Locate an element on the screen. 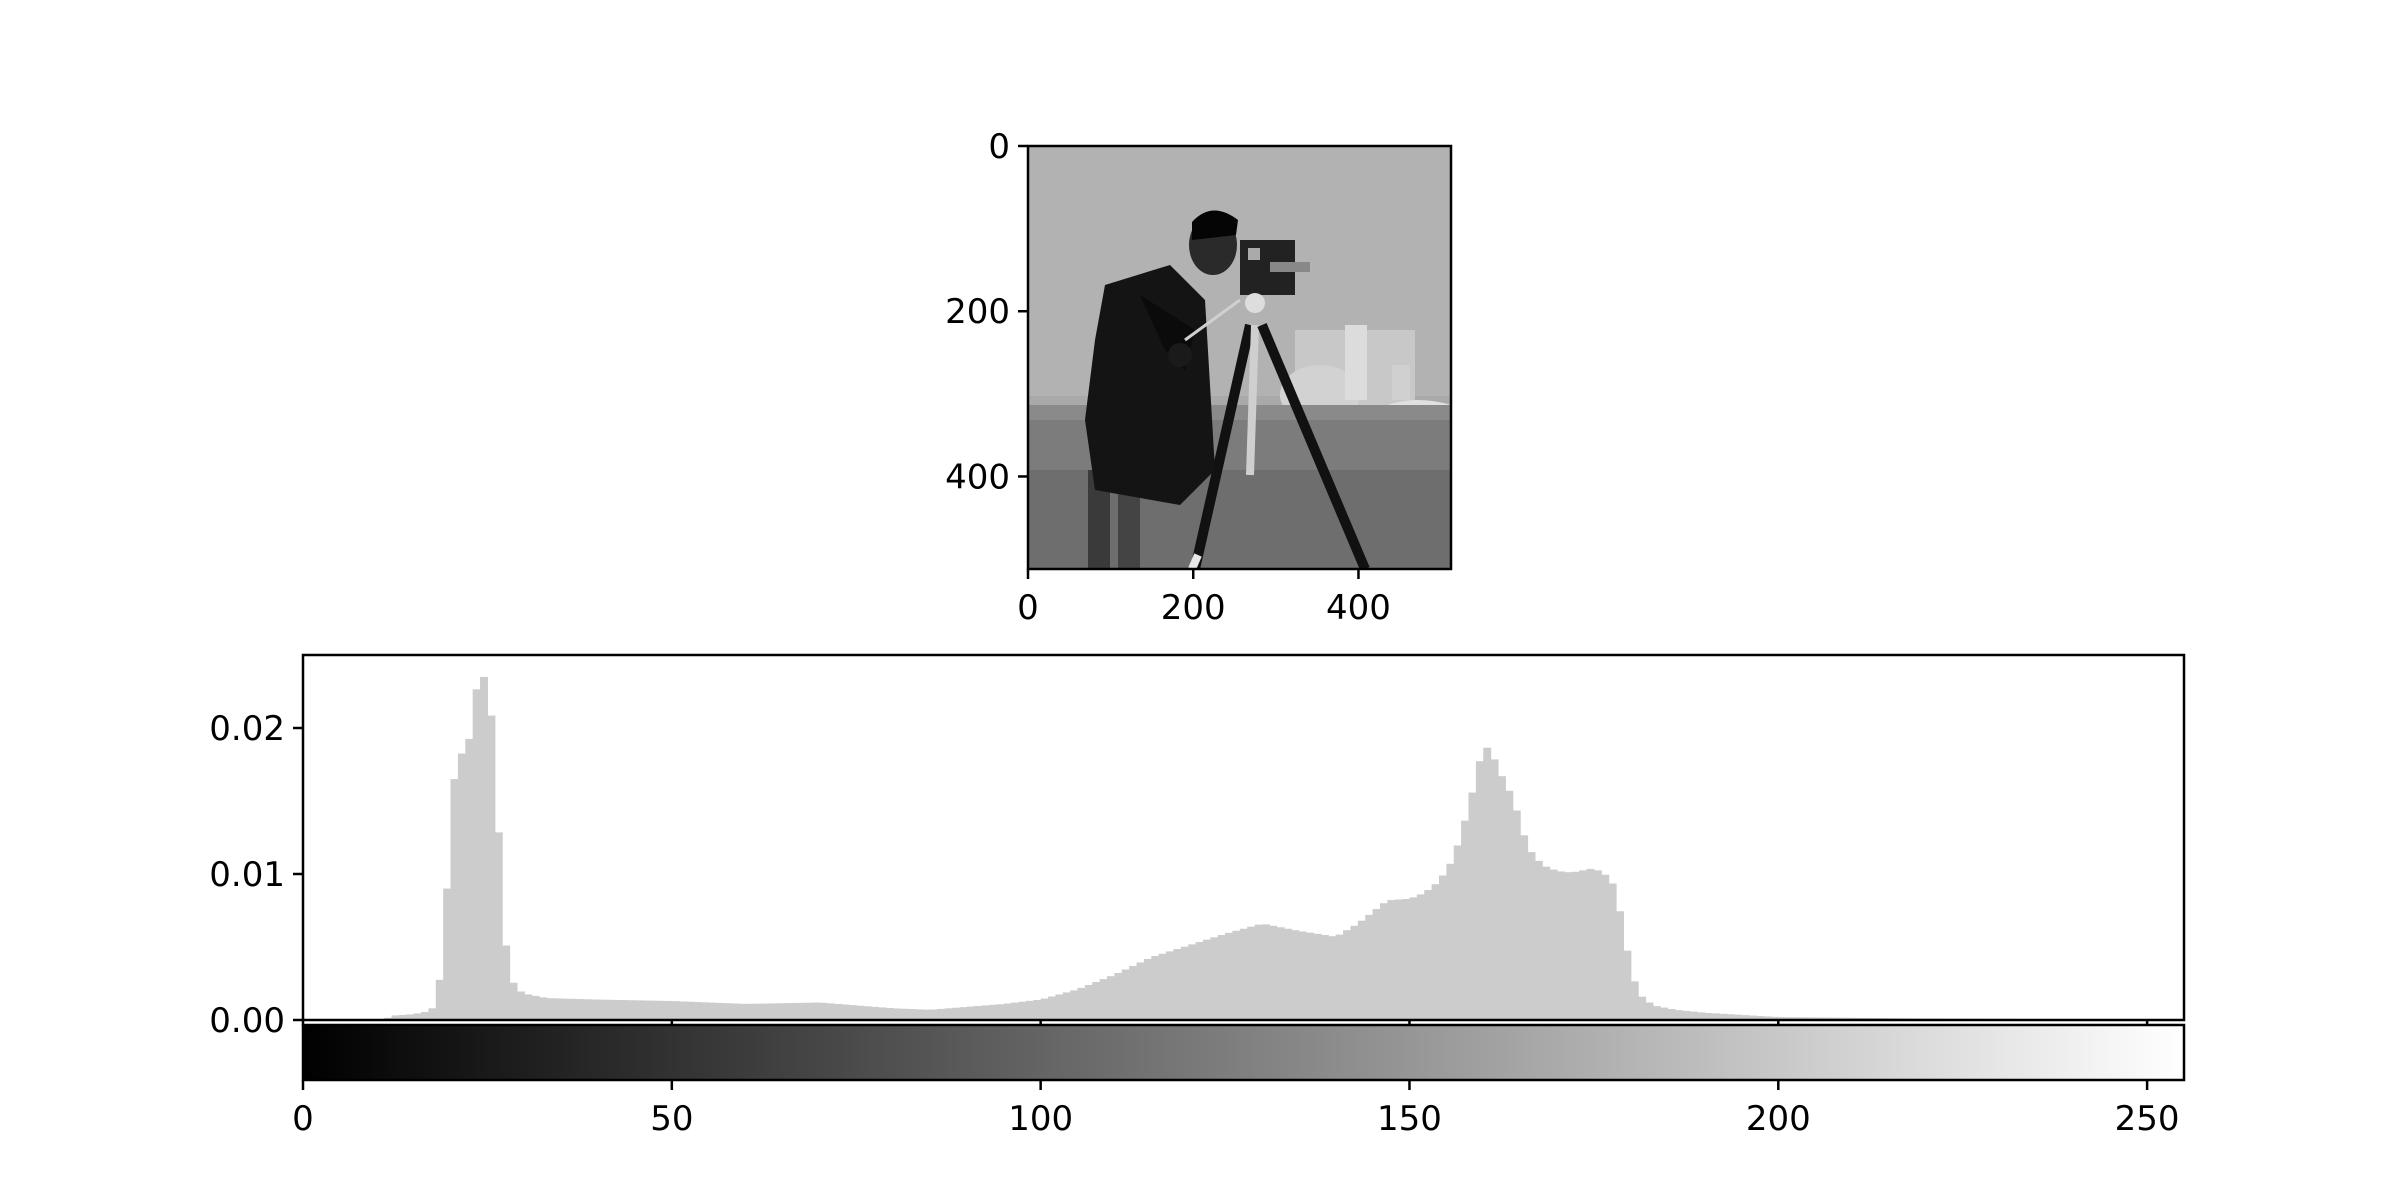 Image resolution: width=2400 pixels, height=1200 pixels. cameraman-photo is located at coordinates (1239, 357).